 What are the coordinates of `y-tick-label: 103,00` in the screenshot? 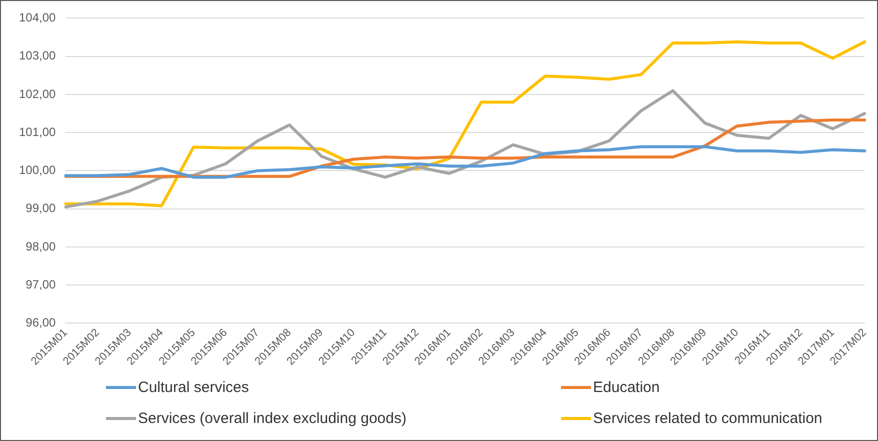 It's located at (37, 55).